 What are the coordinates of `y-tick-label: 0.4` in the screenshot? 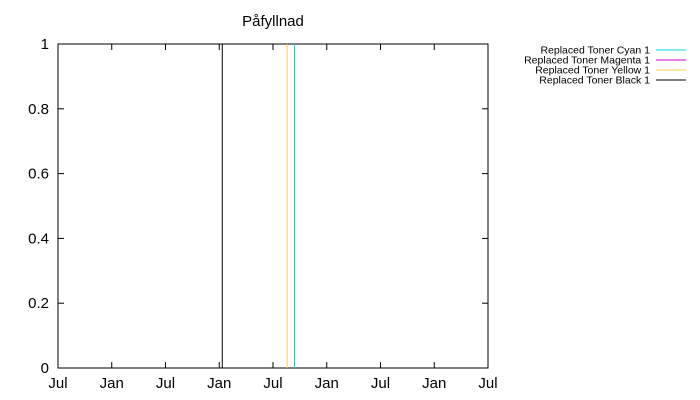 It's located at (38, 238).